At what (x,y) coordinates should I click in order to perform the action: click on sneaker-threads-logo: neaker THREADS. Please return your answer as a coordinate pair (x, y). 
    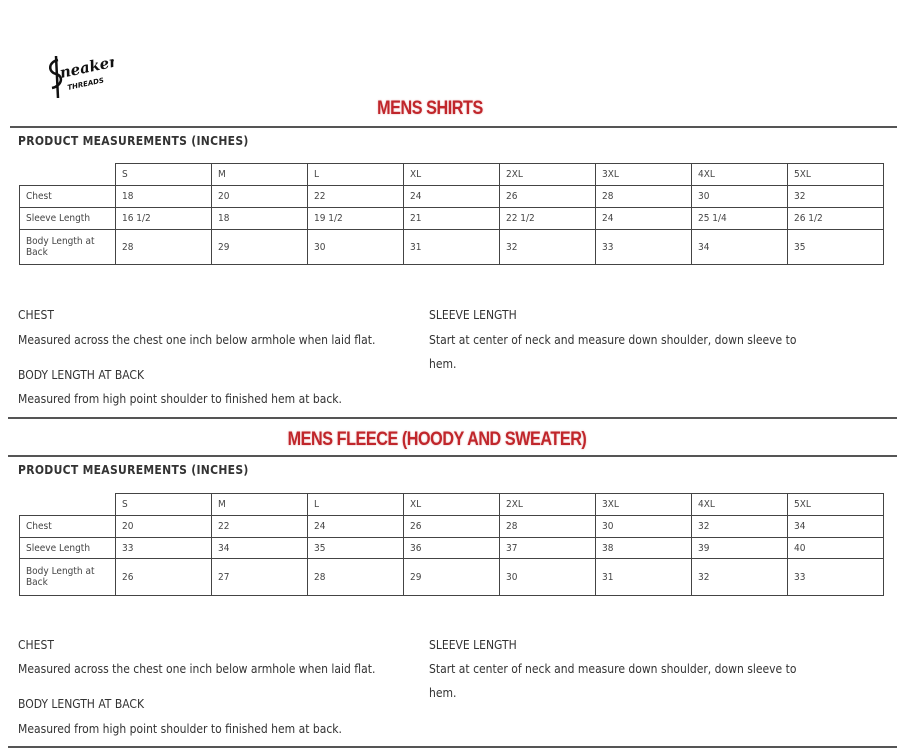
    Looking at the image, I should click on (82, 77).